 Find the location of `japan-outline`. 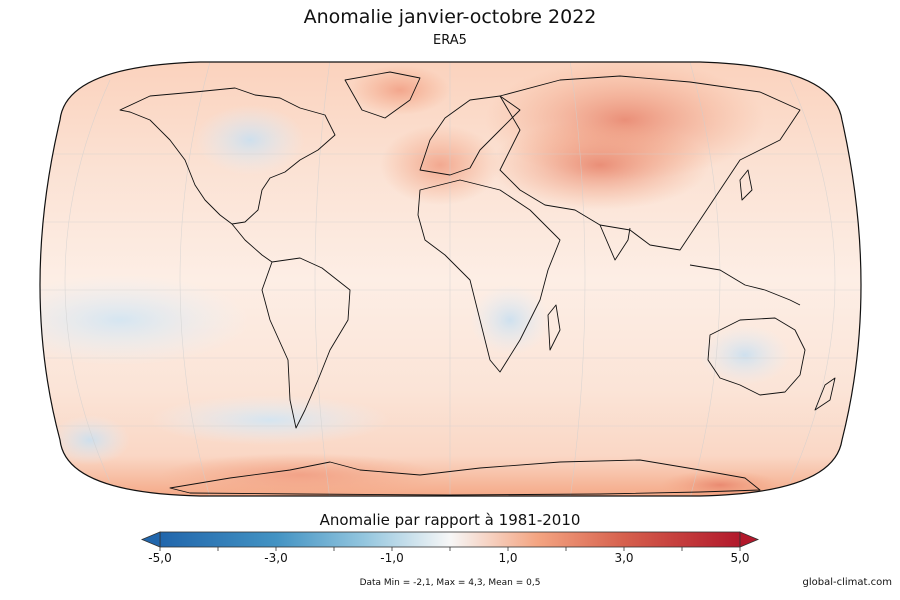

japan-outline is located at coordinates (746, 185).